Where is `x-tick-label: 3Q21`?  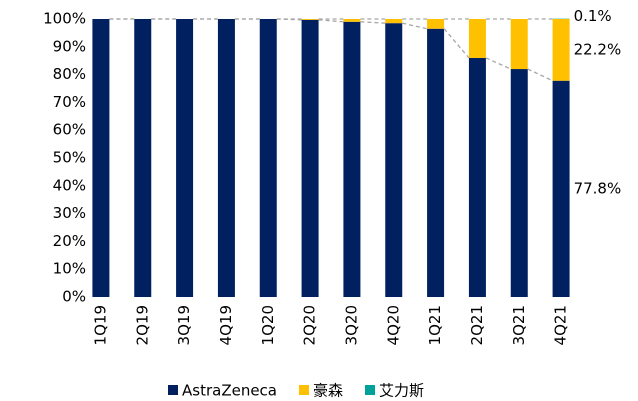 x-tick-label: 3Q21 is located at coordinates (519, 325).